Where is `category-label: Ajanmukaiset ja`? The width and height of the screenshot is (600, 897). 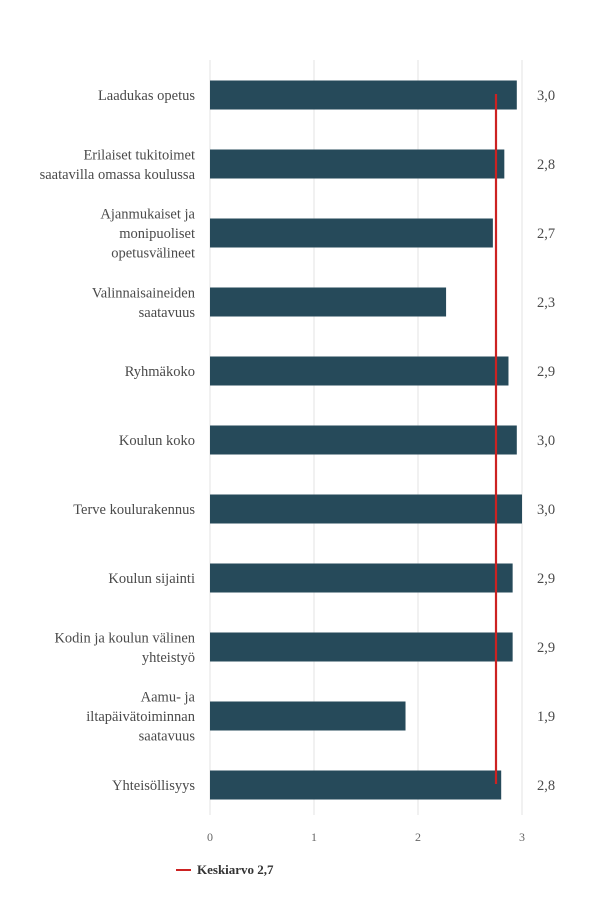 category-label: Ajanmukaiset ja is located at coordinates (147, 215).